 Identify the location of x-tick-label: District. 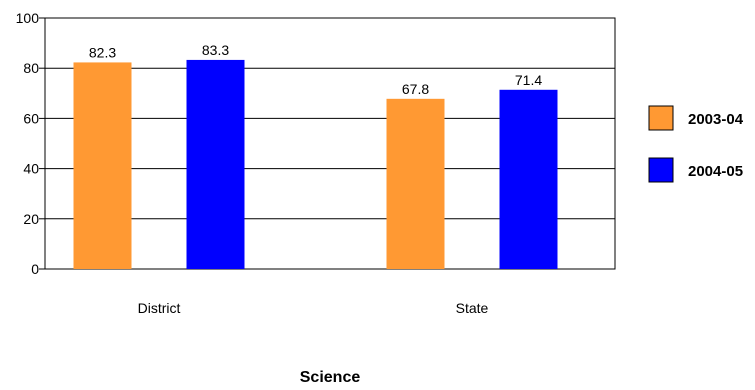
(159, 308).